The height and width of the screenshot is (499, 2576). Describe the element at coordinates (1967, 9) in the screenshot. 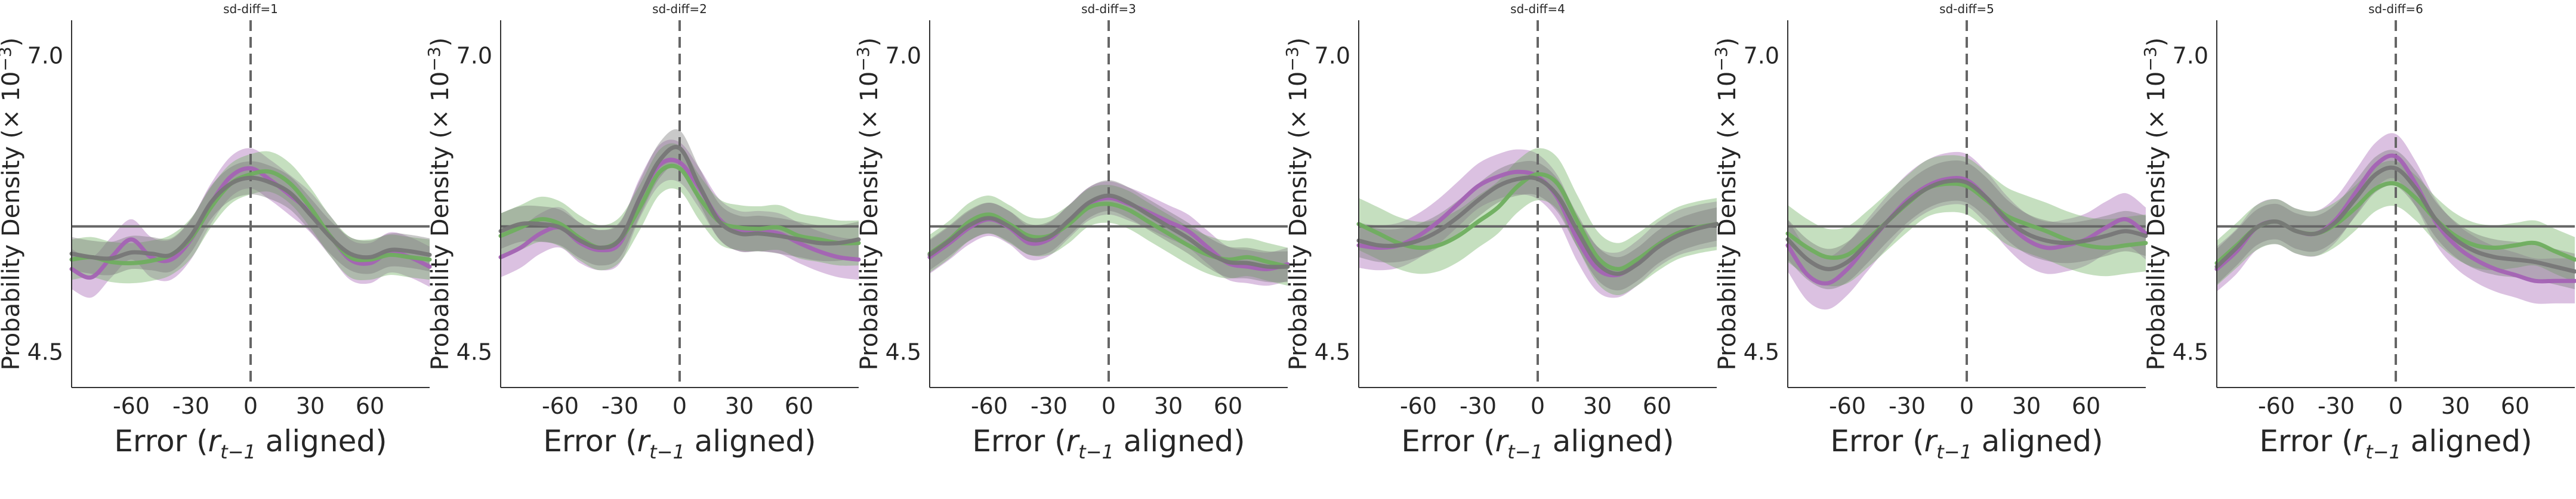

I see `panel-title: sd-diff=5` at that location.